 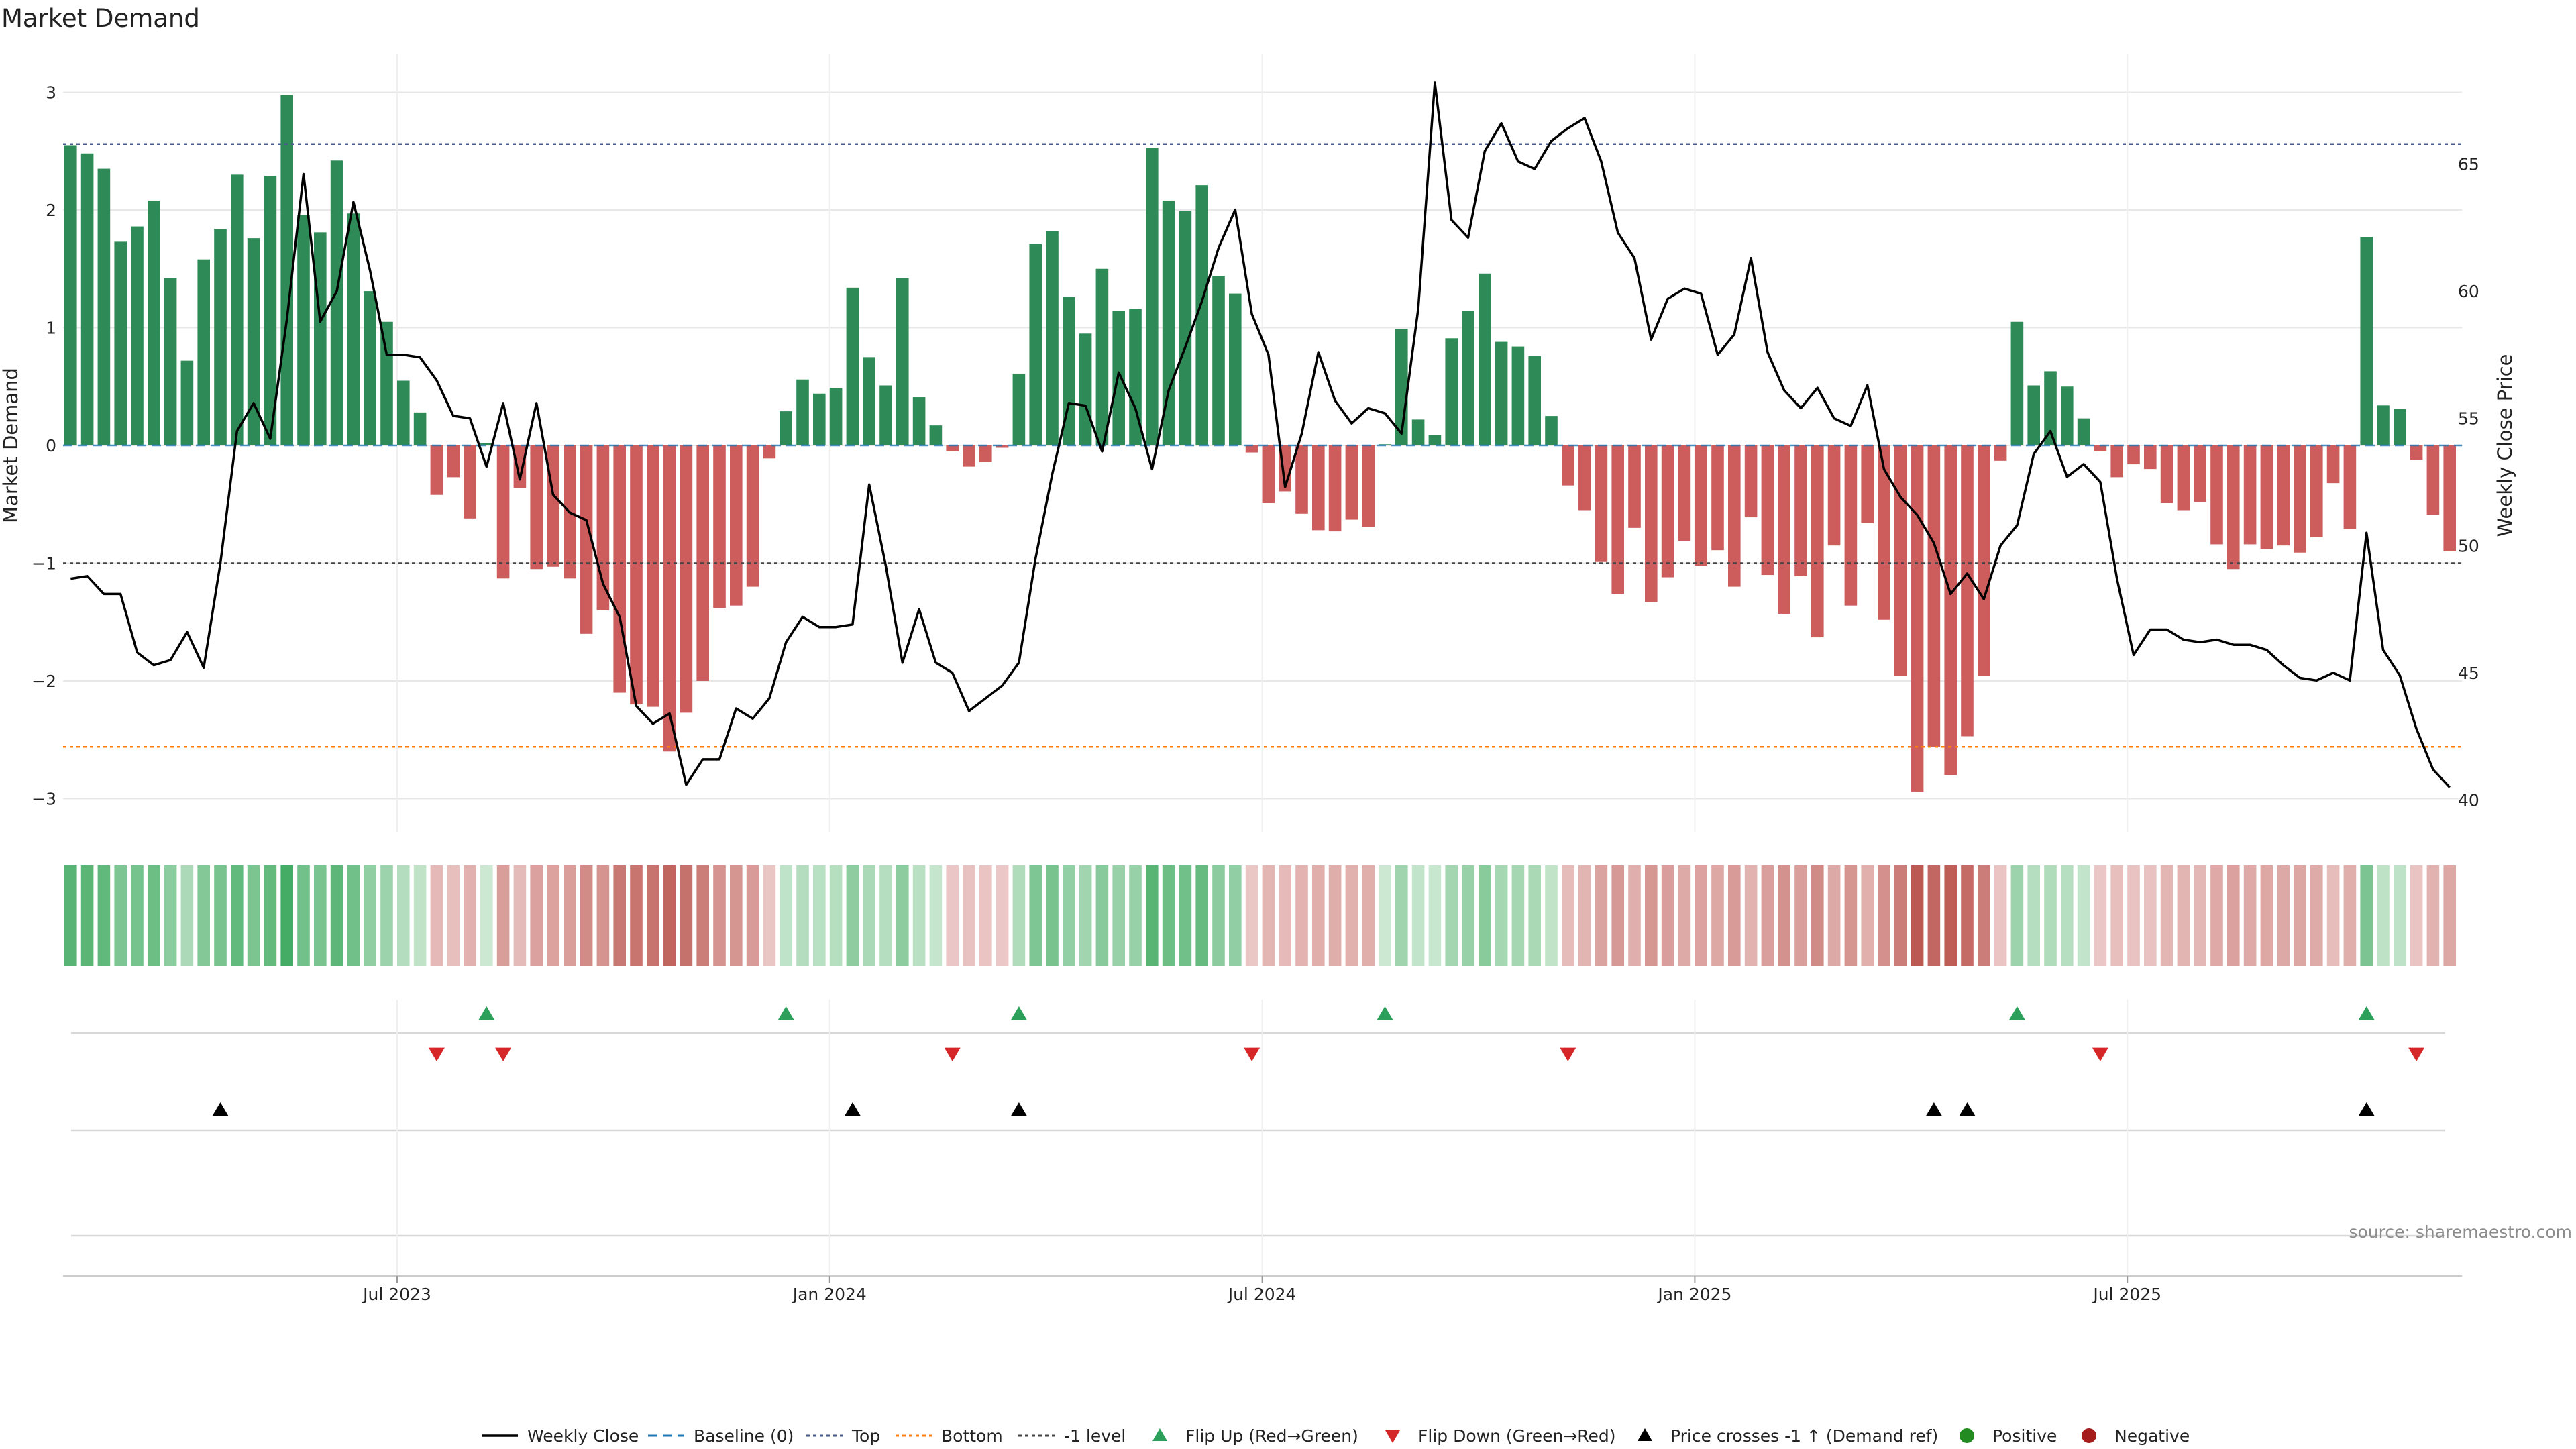 I want to click on flip-up-marker, so click(x=1385, y=1013).